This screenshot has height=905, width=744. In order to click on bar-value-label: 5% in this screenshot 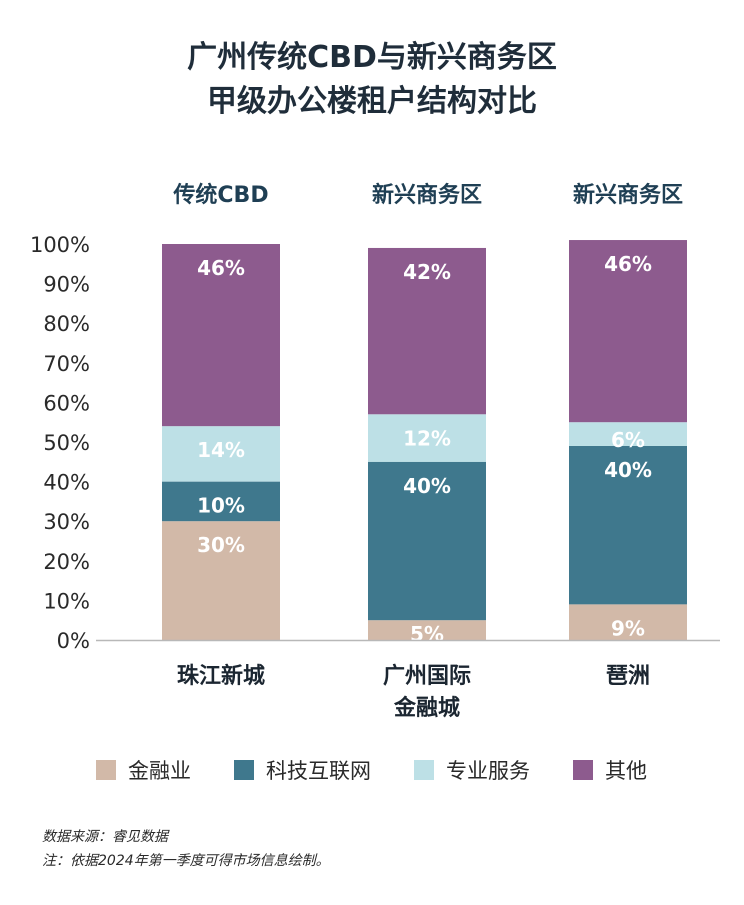, I will do `click(427, 634)`.